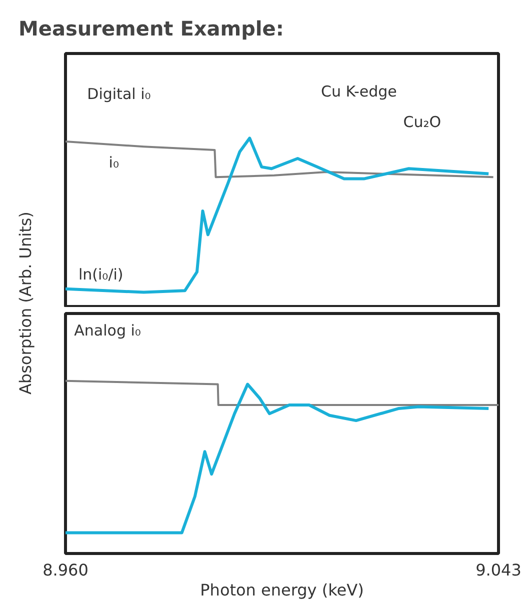 The image size is (523, 603). What do you see at coordinates (422, 122) in the screenshot?
I see `text: Cu₂O` at bounding box center [422, 122].